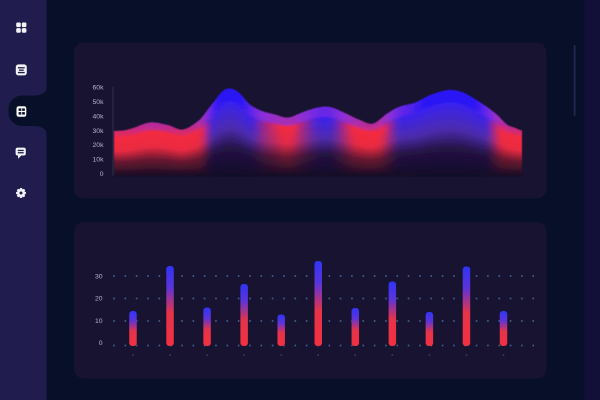 The image size is (600, 400). Describe the element at coordinates (99, 116) in the screenshot. I see `svg-text: 40k` at that location.